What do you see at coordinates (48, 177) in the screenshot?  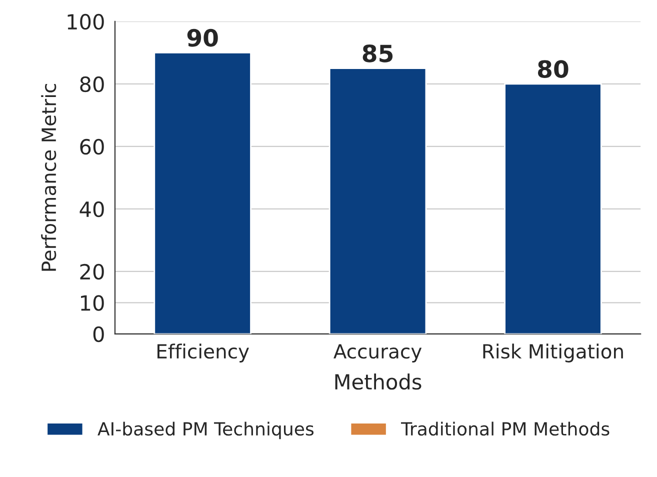 I see `y-axis-title: Performance Metric` at bounding box center [48, 177].